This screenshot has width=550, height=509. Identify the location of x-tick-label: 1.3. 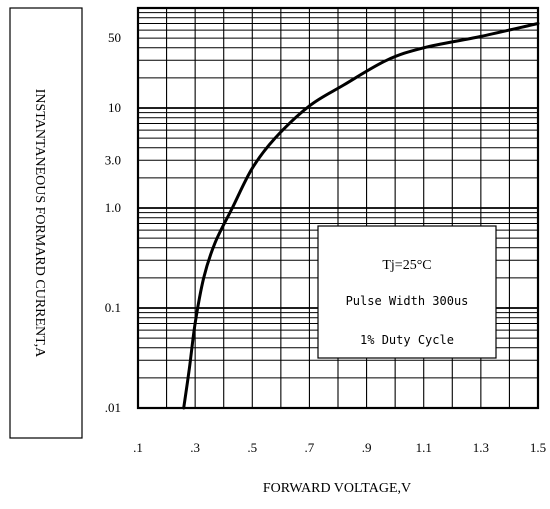
(481, 447).